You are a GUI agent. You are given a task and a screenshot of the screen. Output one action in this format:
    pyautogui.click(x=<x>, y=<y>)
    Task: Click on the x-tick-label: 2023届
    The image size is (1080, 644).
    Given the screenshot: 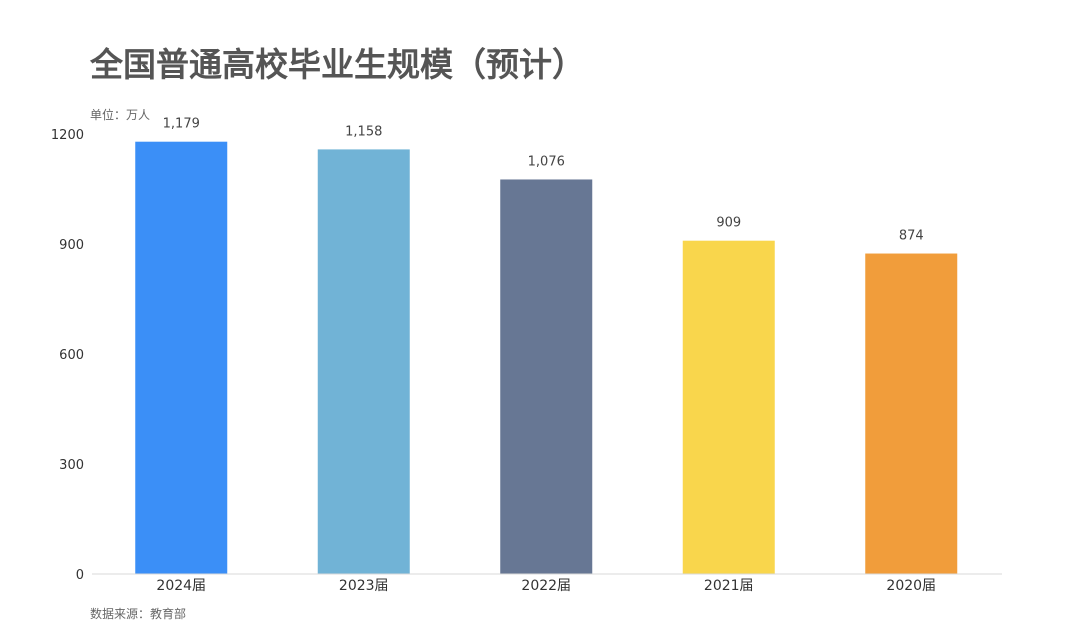 What is the action you would take?
    pyautogui.click(x=364, y=586)
    